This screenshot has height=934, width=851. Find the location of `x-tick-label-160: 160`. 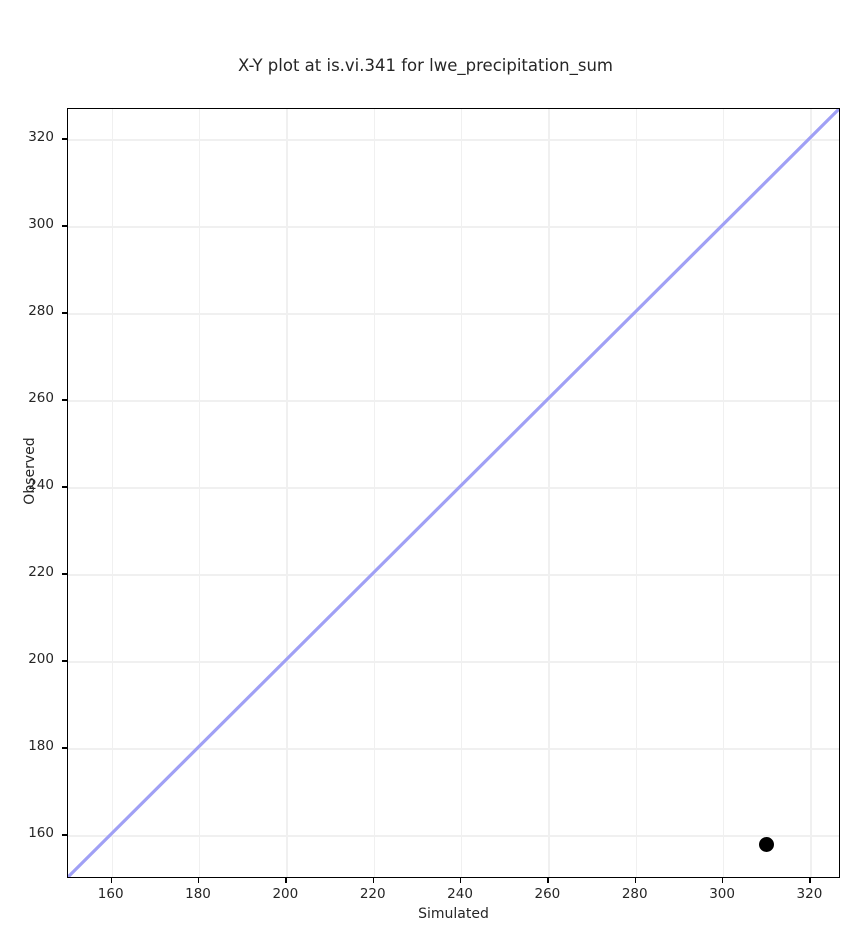

x-tick-label-160: 160 is located at coordinates (110, 894).